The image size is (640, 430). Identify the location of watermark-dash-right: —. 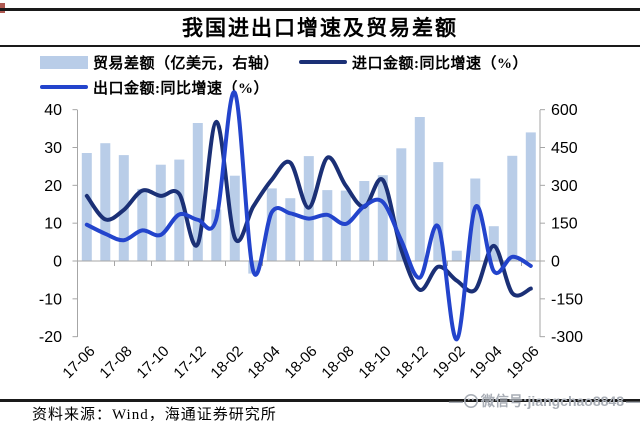
(633, 401).